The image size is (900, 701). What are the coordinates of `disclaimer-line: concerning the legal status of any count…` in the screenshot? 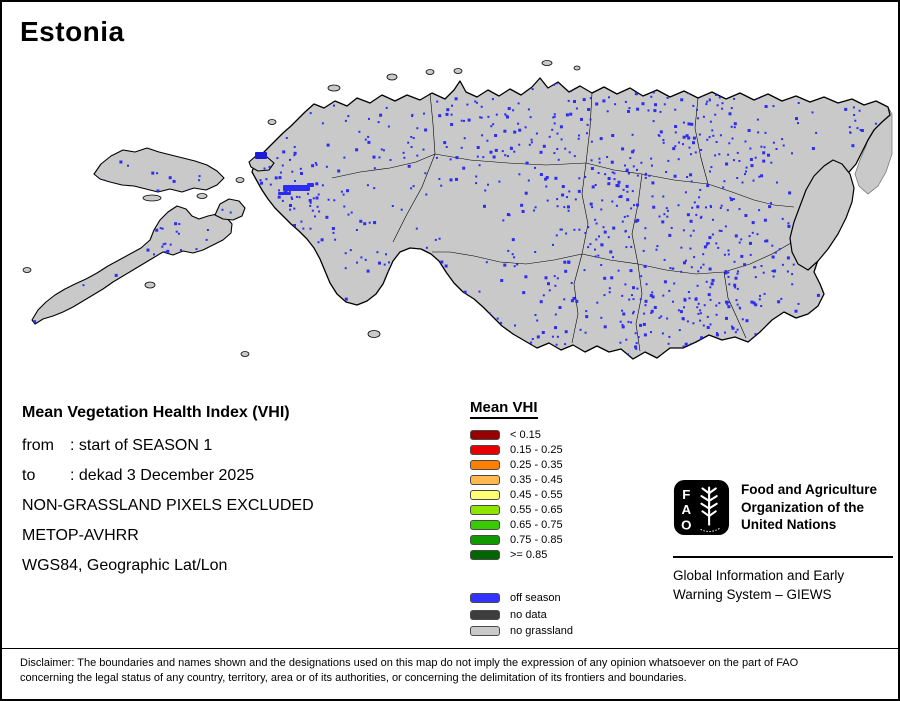 It's located at (353, 678).